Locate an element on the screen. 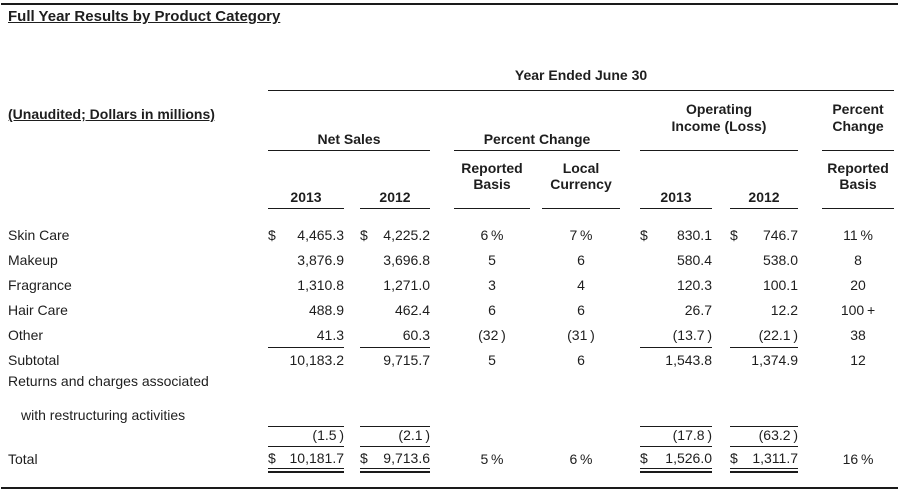  cell-net-sales-2012: $4,225.2 is located at coordinates (395, 235).